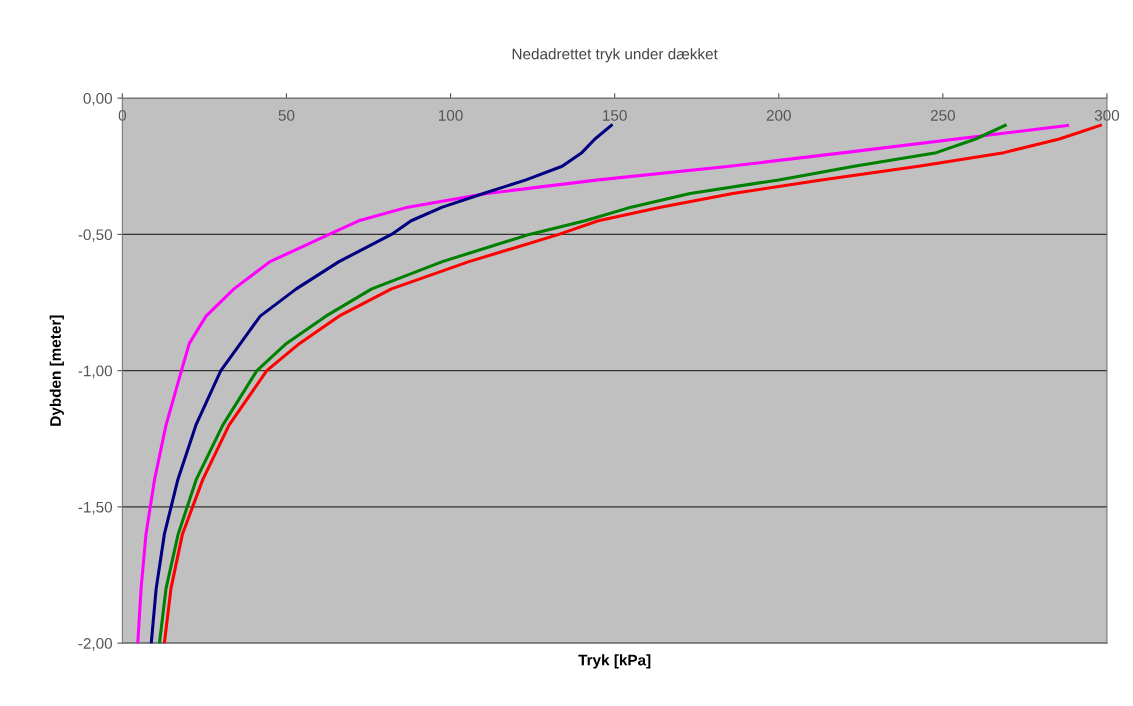 This screenshot has width=1133, height=706. I want to click on x-axis-title: Tryk [kPa], so click(614, 661).